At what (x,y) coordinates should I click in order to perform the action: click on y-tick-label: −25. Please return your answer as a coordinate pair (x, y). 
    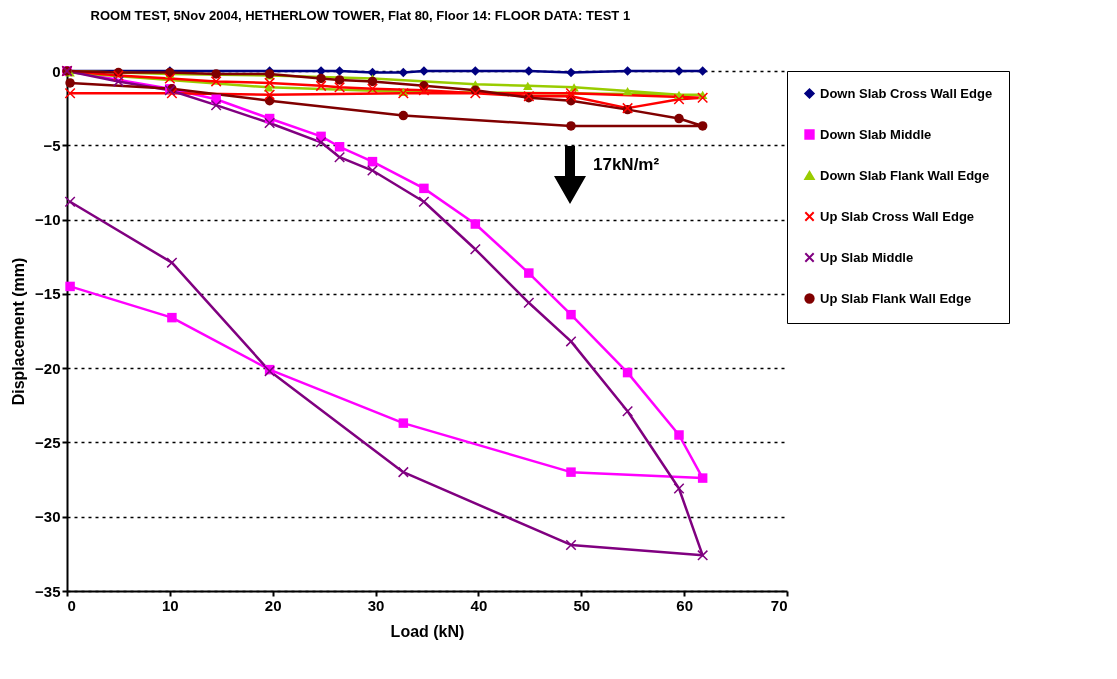
    Looking at the image, I should click on (48, 442).